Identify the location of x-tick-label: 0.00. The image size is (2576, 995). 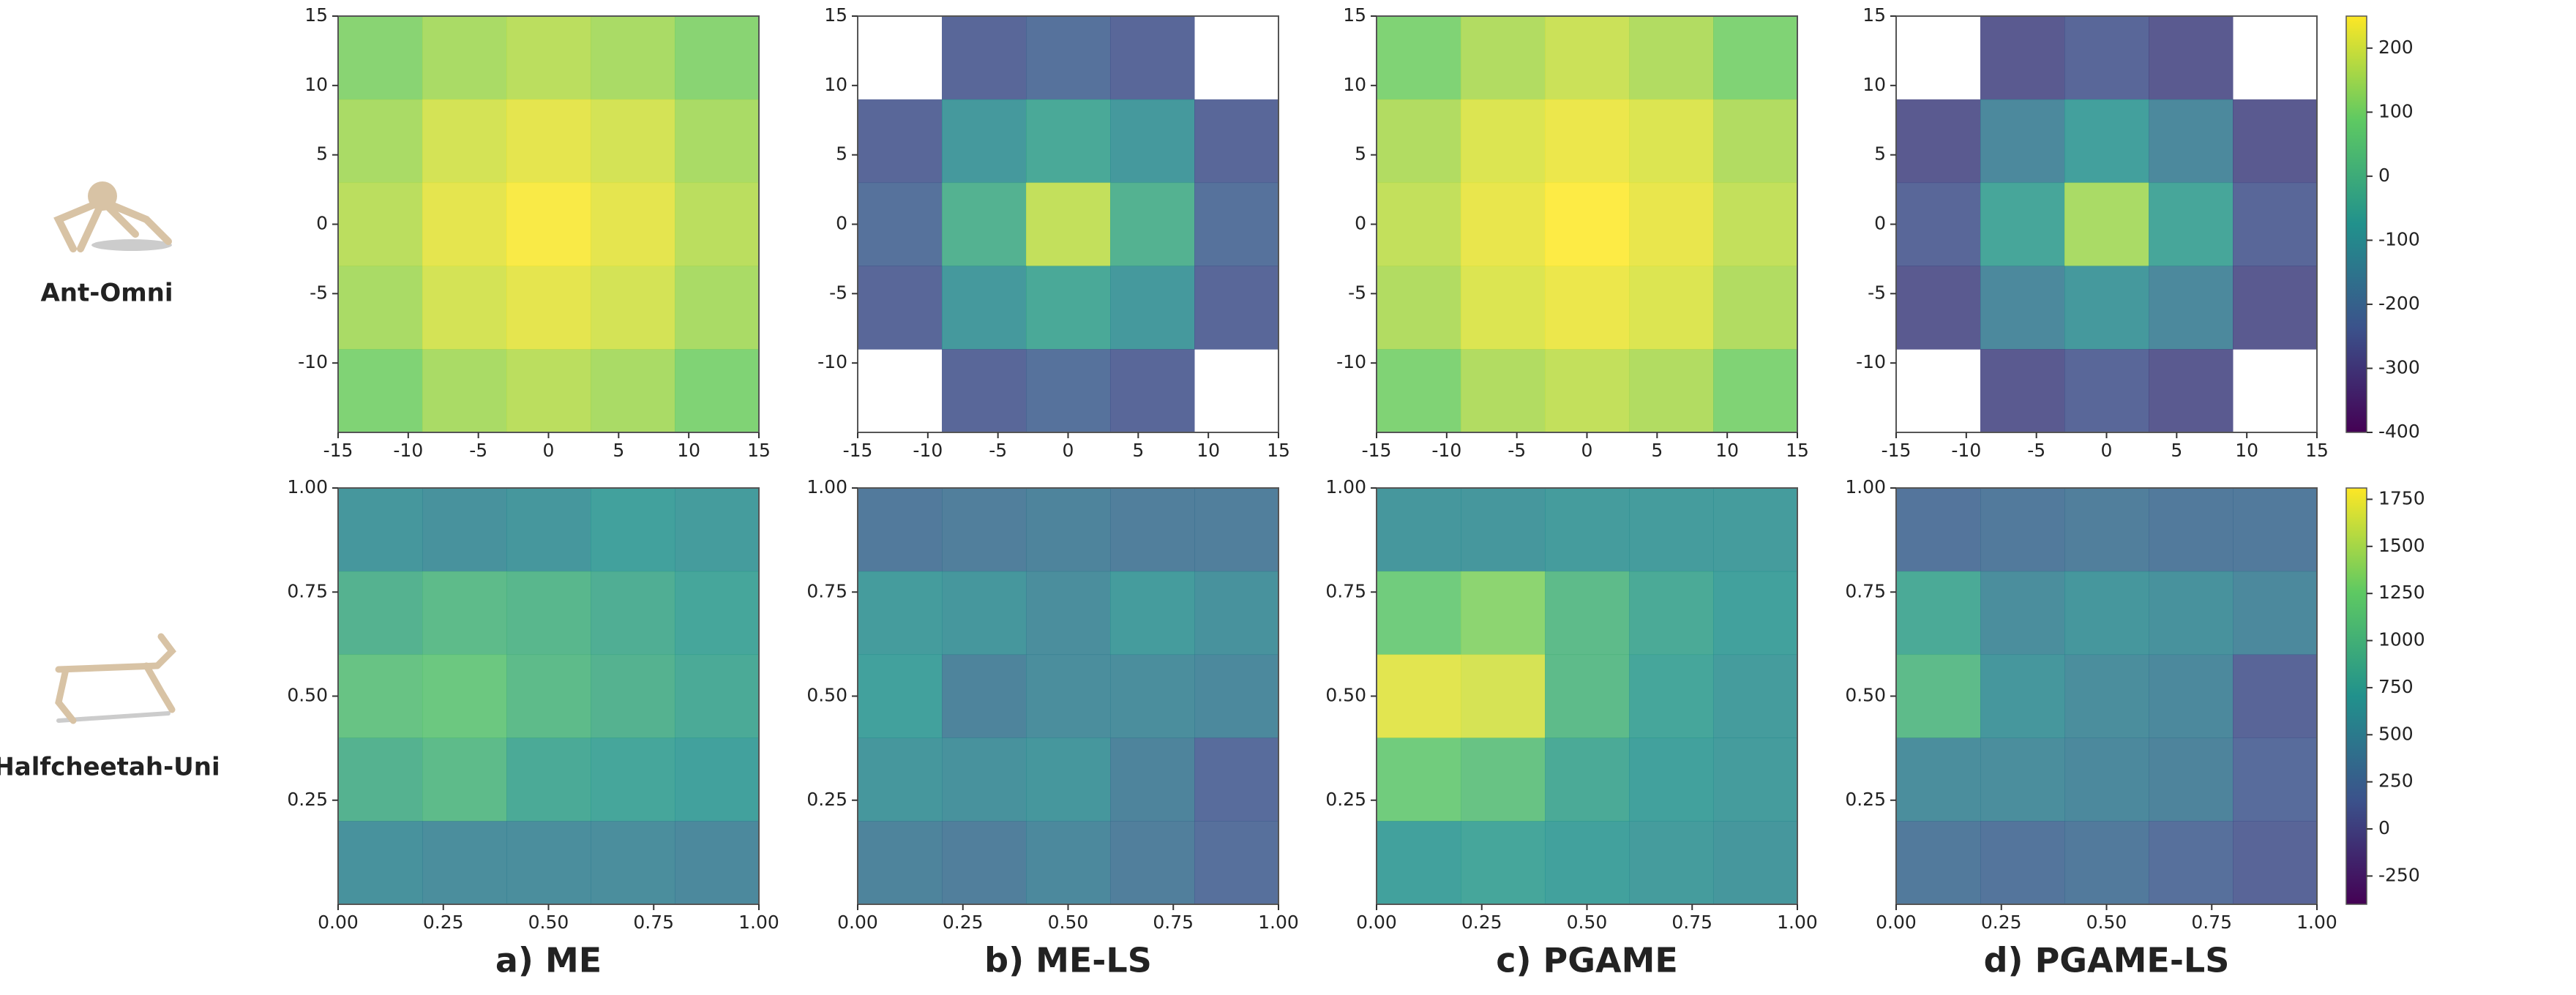
(1376, 922).